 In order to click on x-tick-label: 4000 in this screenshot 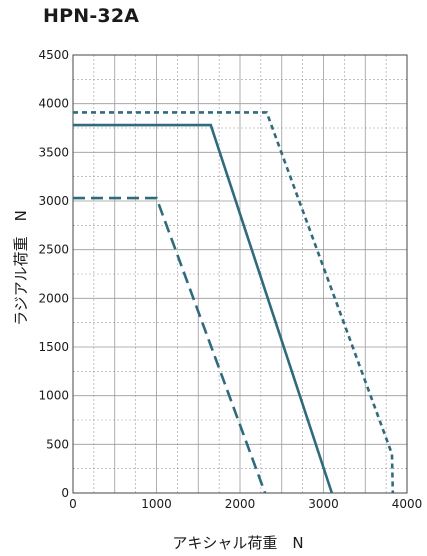, I will do `click(407, 504)`.